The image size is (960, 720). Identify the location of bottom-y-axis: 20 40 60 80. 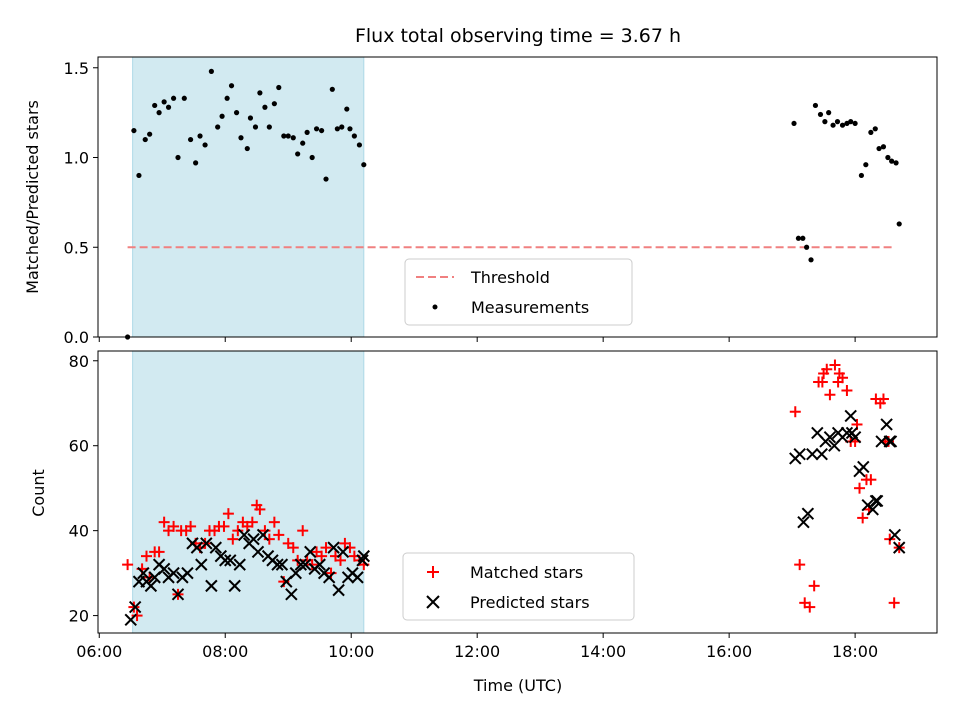
(83, 489).